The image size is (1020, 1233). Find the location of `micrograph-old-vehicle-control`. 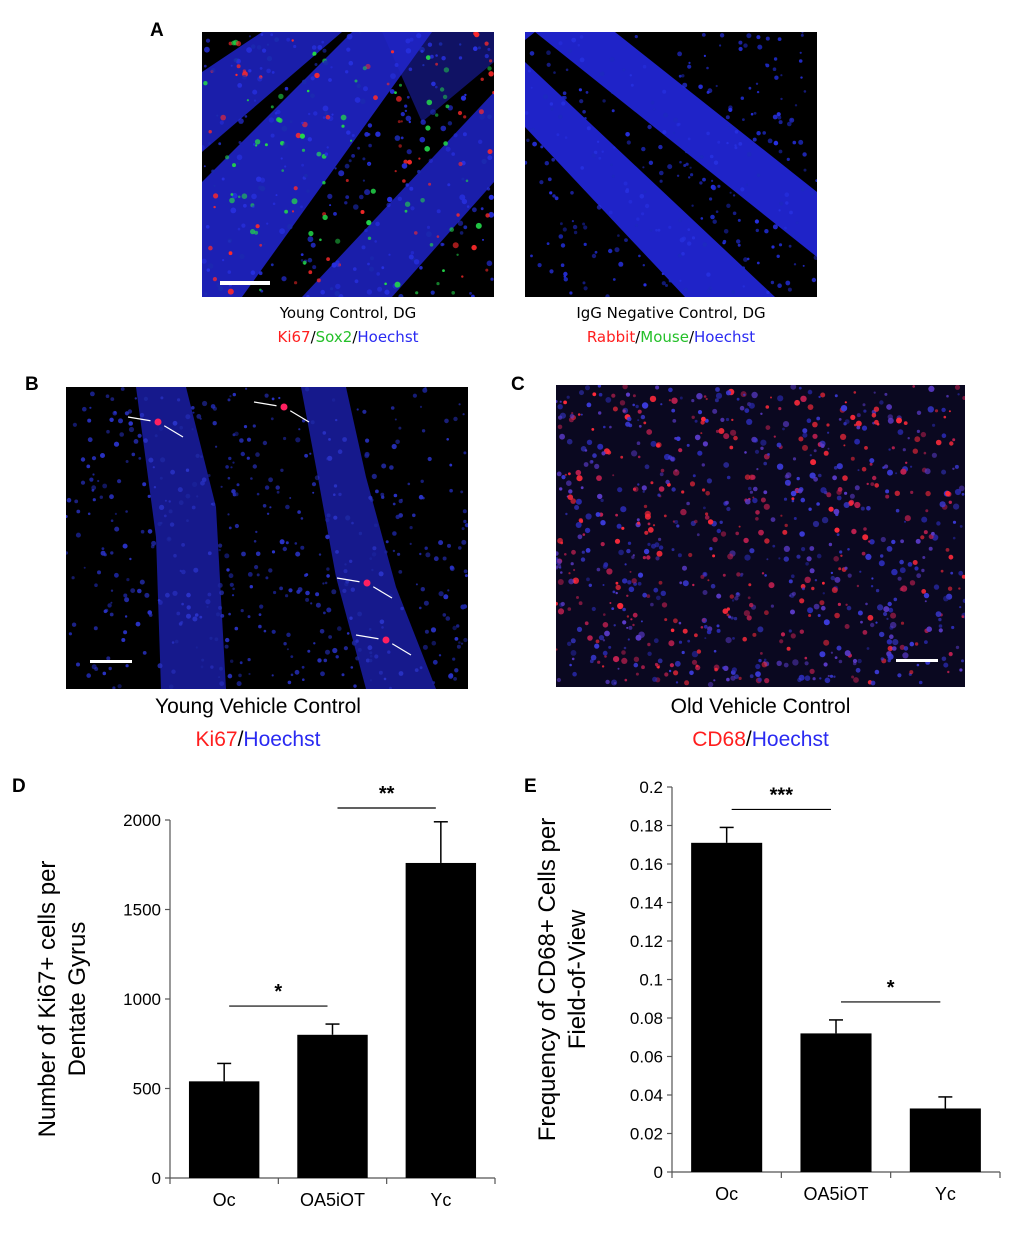

micrograph-old-vehicle-control is located at coordinates (760, 536).